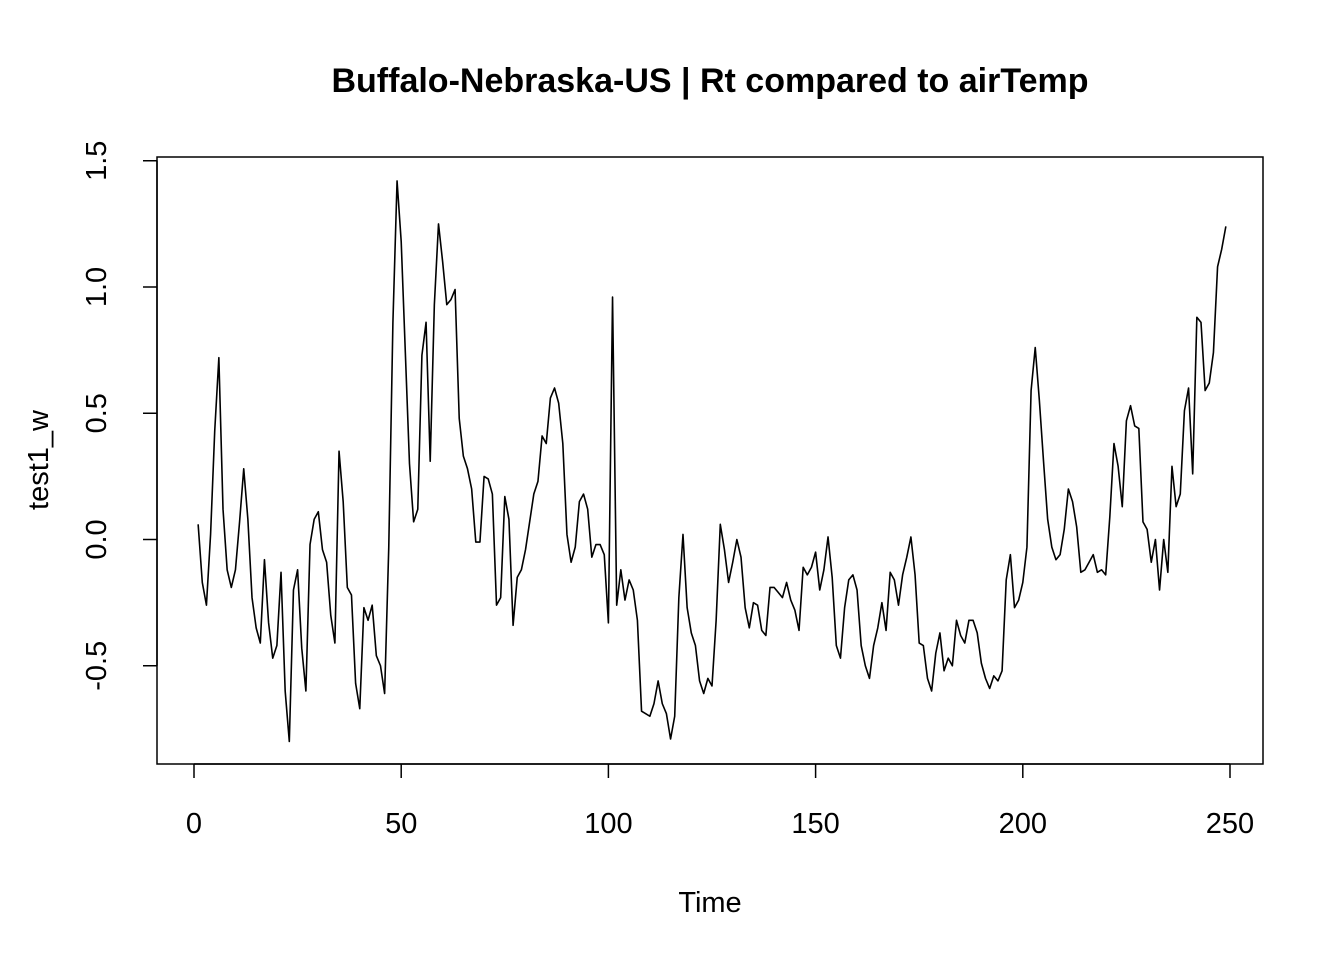  What do you see at coordinates (97, 539) in the screenshot?
I see `y-tick-label: 0.0` at bounding box center [97, 539].